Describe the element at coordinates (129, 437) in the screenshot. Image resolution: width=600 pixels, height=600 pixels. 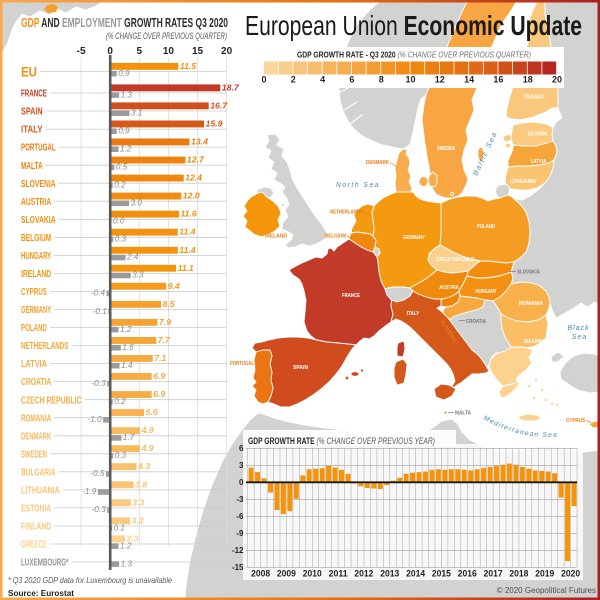
I see `svg-text: 1.7` at that location.